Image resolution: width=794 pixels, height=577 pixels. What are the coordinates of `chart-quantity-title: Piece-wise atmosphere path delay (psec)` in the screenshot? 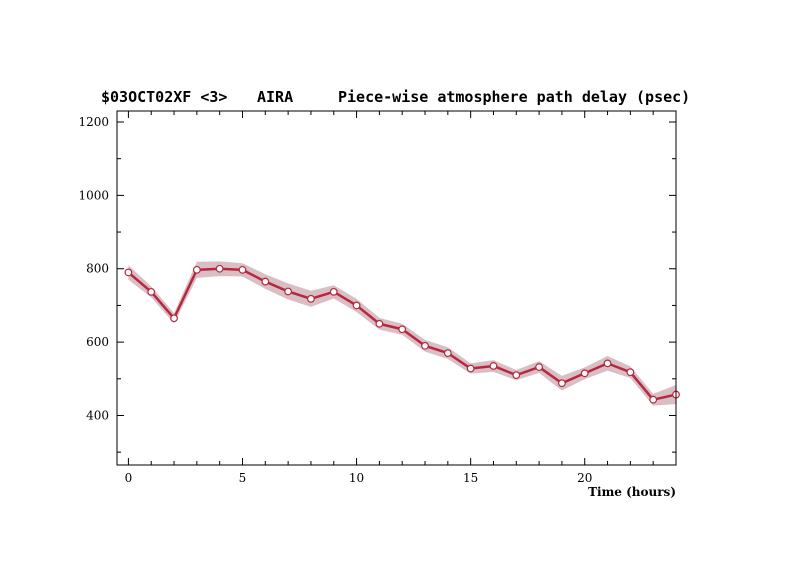 It's located at (514, 97).